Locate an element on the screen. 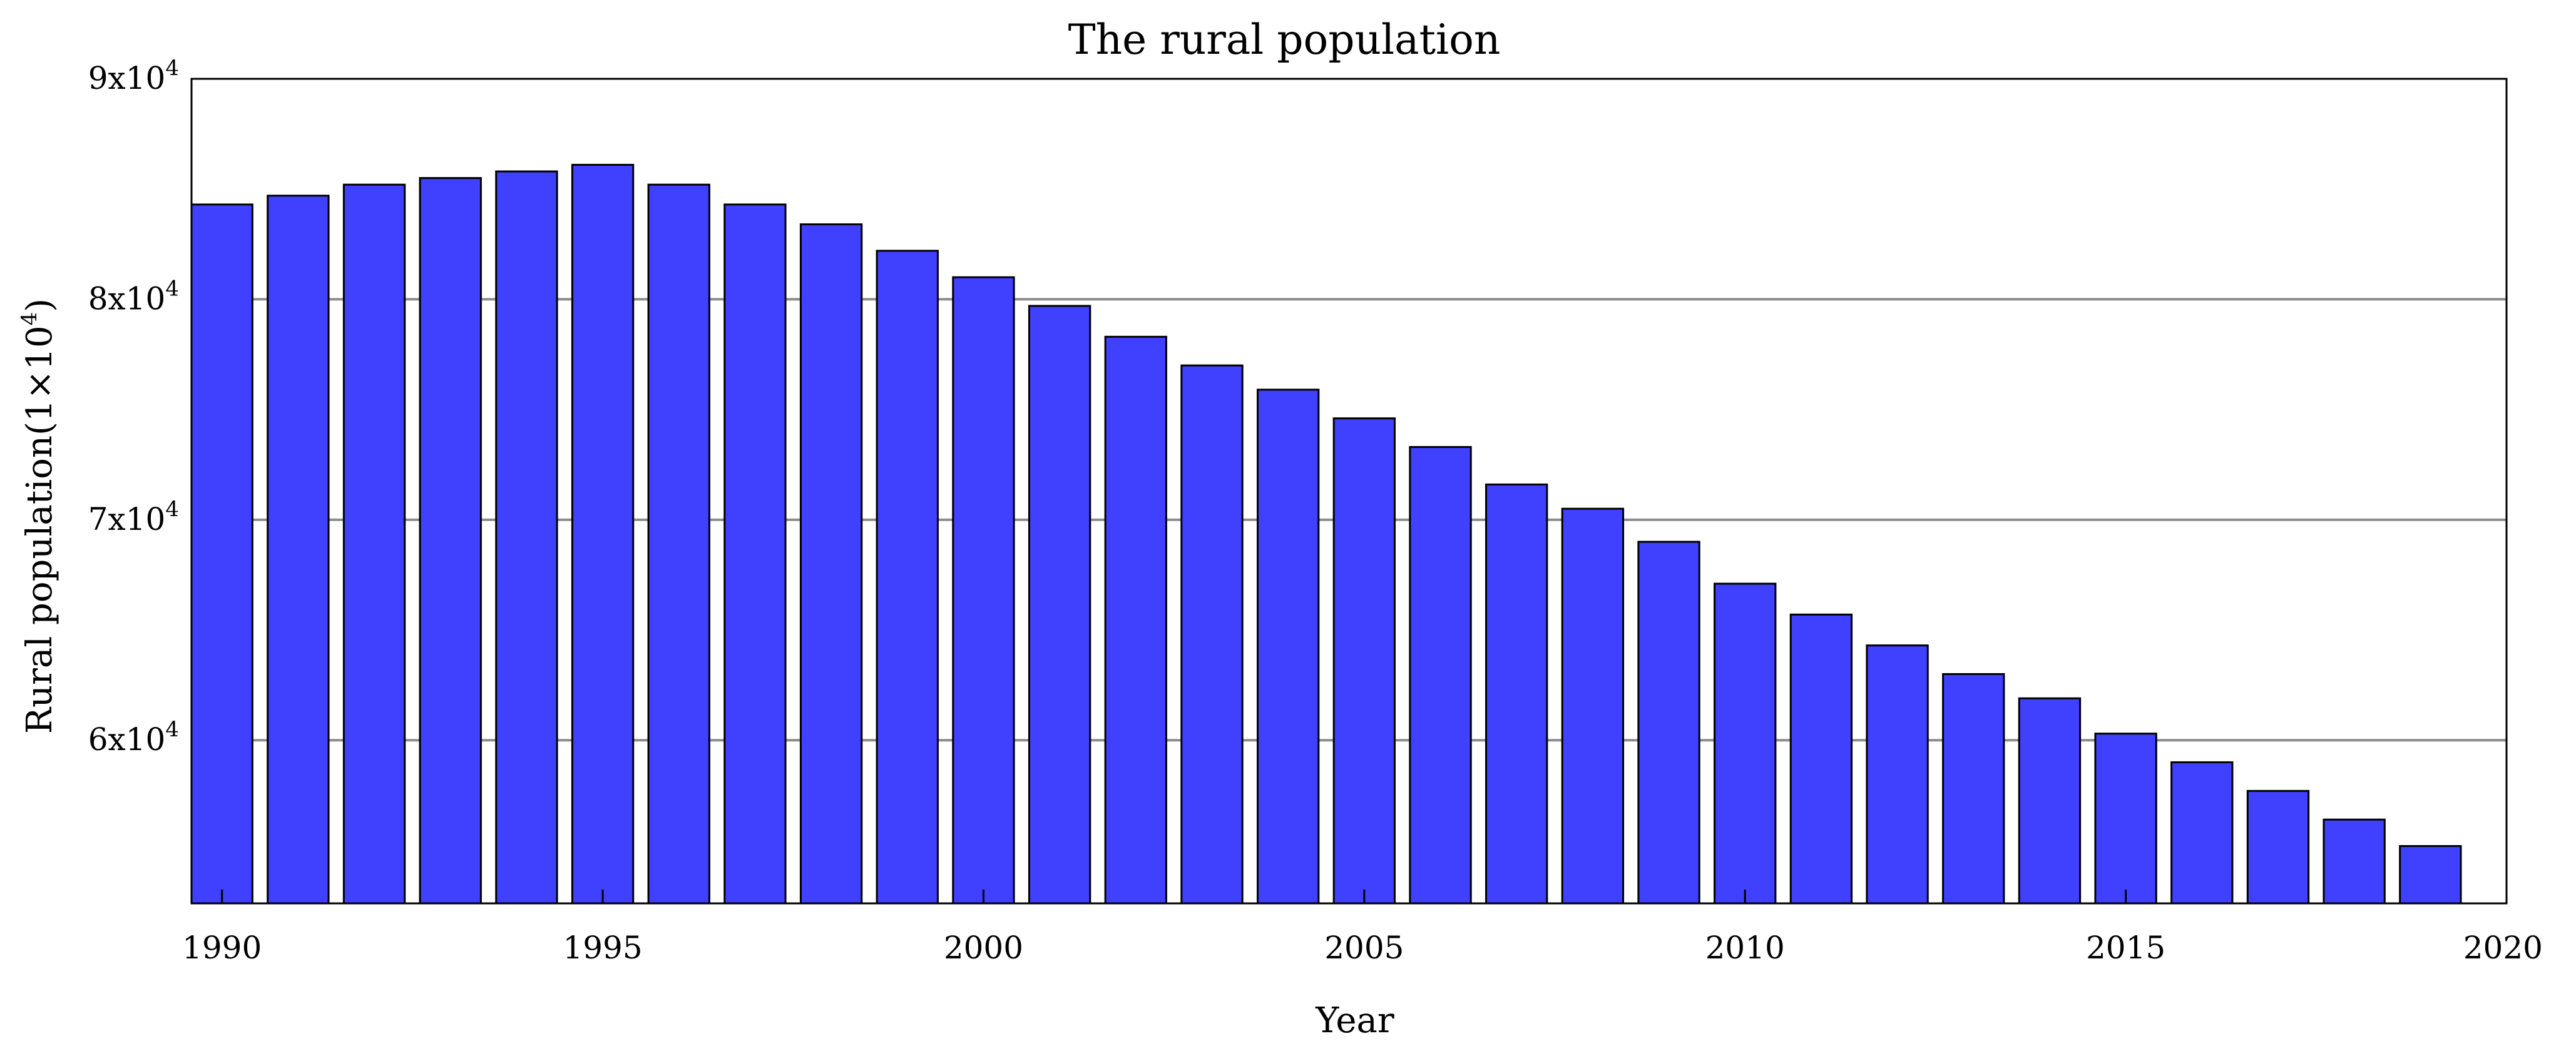 The image size is (2576, 1051). chart-title: The rural population is located at coordinates (1284, 40).